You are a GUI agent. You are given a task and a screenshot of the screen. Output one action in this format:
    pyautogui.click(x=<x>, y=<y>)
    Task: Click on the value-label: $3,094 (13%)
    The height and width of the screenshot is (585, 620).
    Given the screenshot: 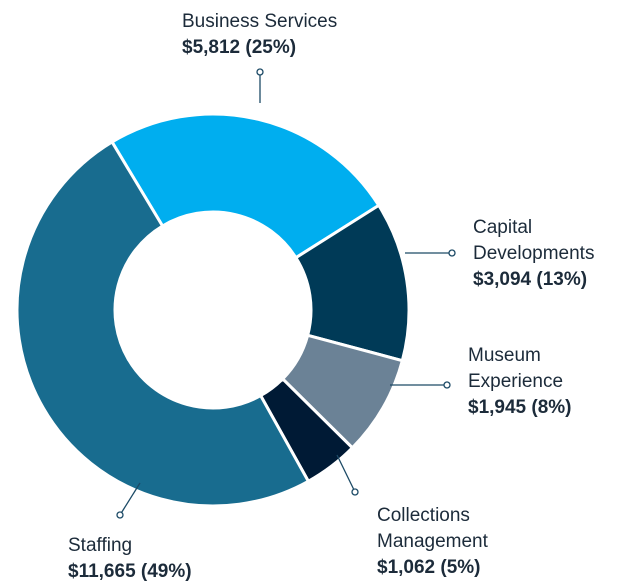 What is the action you would take?
    pyautogui.click(x=530, y=279)
    